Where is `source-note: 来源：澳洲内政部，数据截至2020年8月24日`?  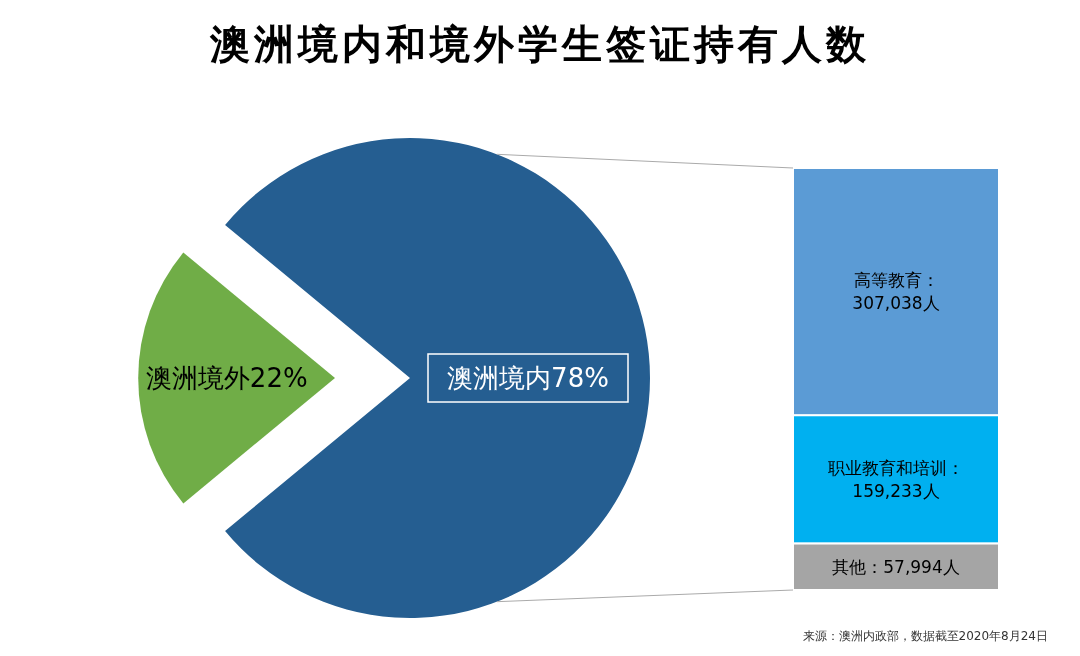 source-note: 来源：澳洲内政部，数据截至2020年8月24日 is located at coordinates (925, 636).